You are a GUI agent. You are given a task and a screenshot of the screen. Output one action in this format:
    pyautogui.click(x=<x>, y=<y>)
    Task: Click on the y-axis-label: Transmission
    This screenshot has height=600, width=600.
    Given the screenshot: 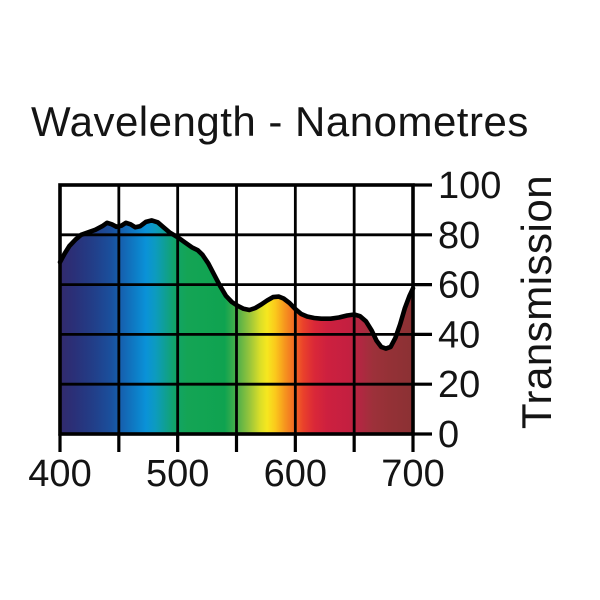 What is the action you would take?
    pyautogui.click(x=536, y=302)
    